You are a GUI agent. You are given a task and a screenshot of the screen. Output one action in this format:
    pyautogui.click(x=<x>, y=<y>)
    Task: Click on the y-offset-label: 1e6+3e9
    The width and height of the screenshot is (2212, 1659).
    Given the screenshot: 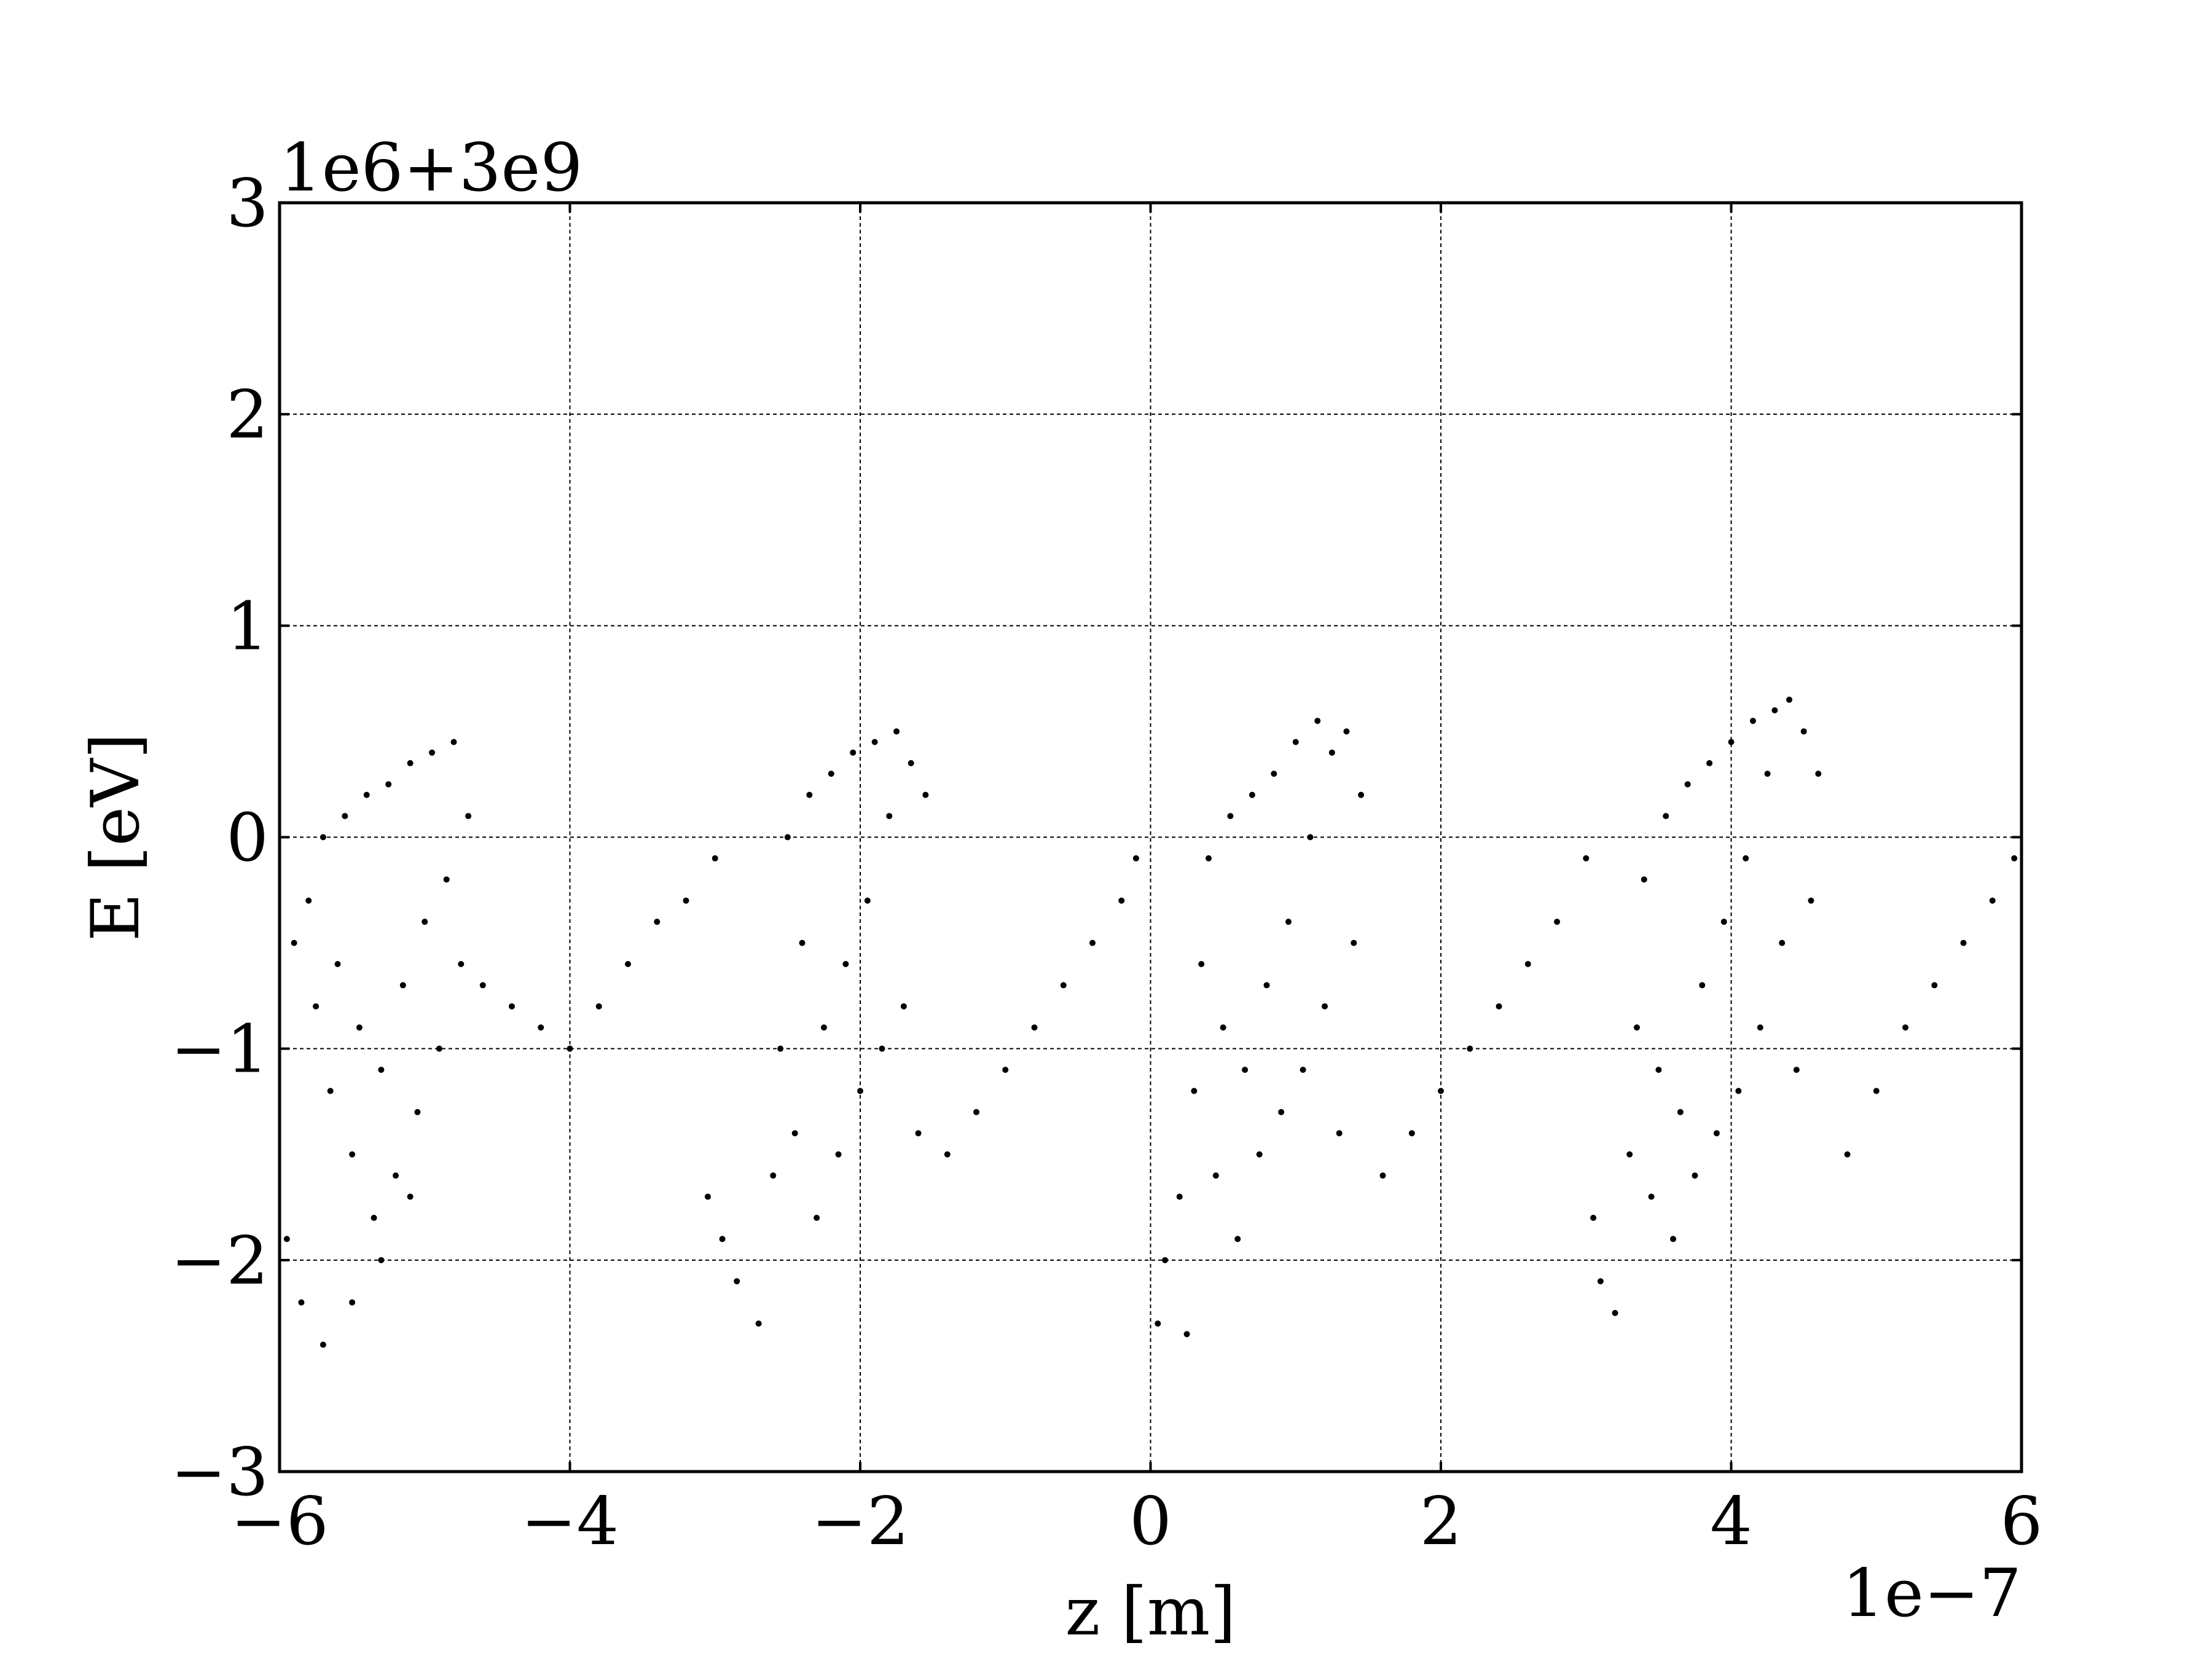 What is the action you would take?
    pyautogui.click(x=431, y=168)
    